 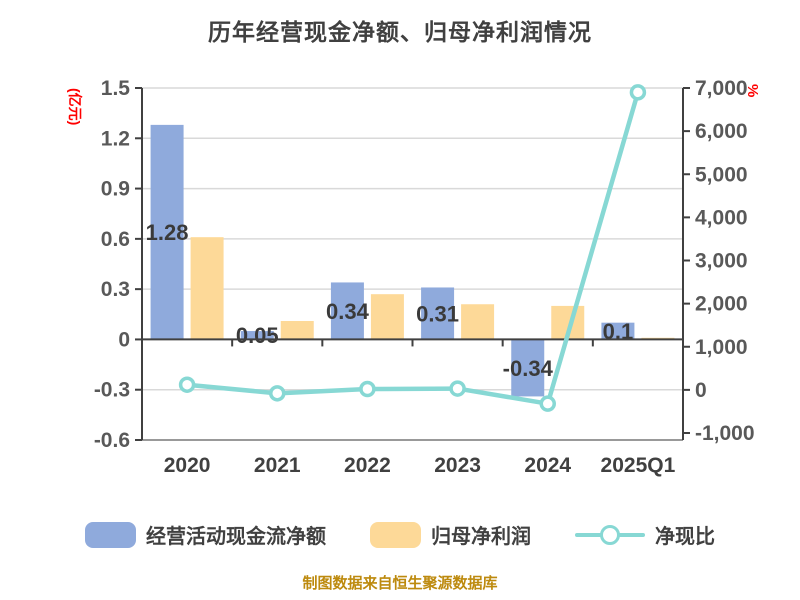 What do you see at coordinates (116, 88) in the screenshot?
I see `left-axis-tick-label: 1.5` at bounding box center [116, 88].